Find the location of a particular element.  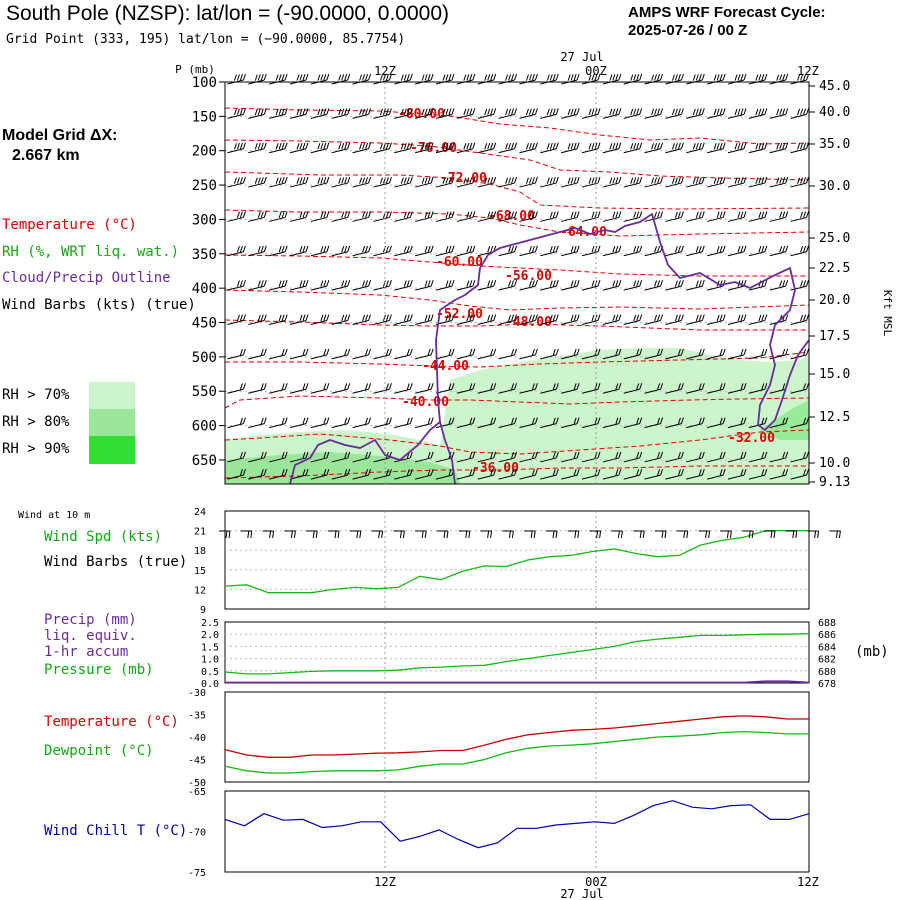

windchill-tick-label: -70 is located at coordinates (197, 833).